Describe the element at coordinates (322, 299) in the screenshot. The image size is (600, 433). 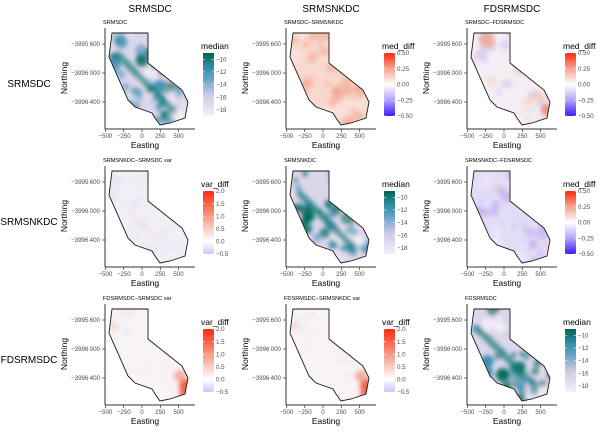
I see `panel-subtitle: FDSRMSDC−SRMSNKDC var` at that location.